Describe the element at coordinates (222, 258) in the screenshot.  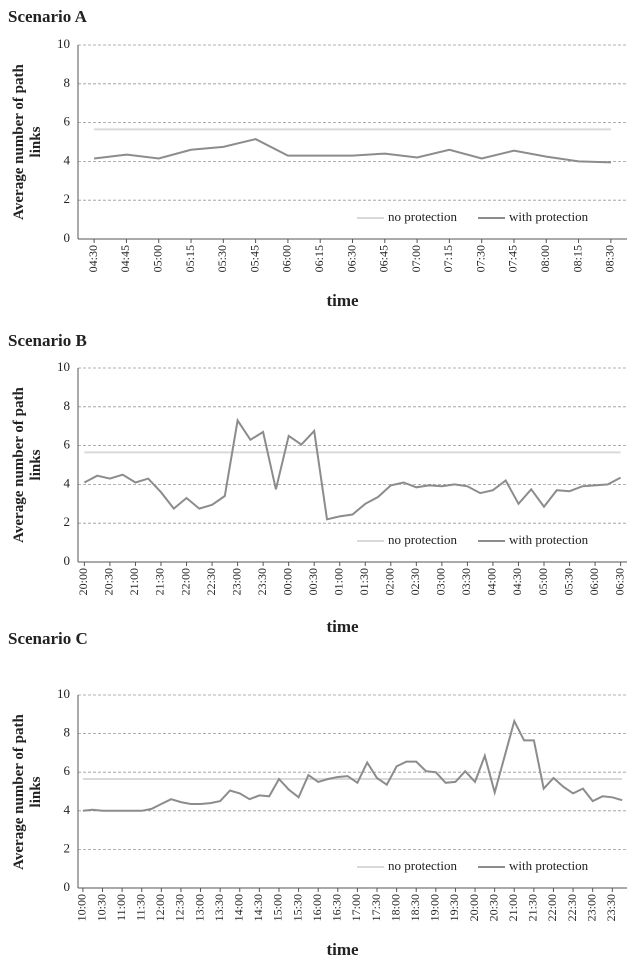
I see `x-tick-label: 05:30` at that location.